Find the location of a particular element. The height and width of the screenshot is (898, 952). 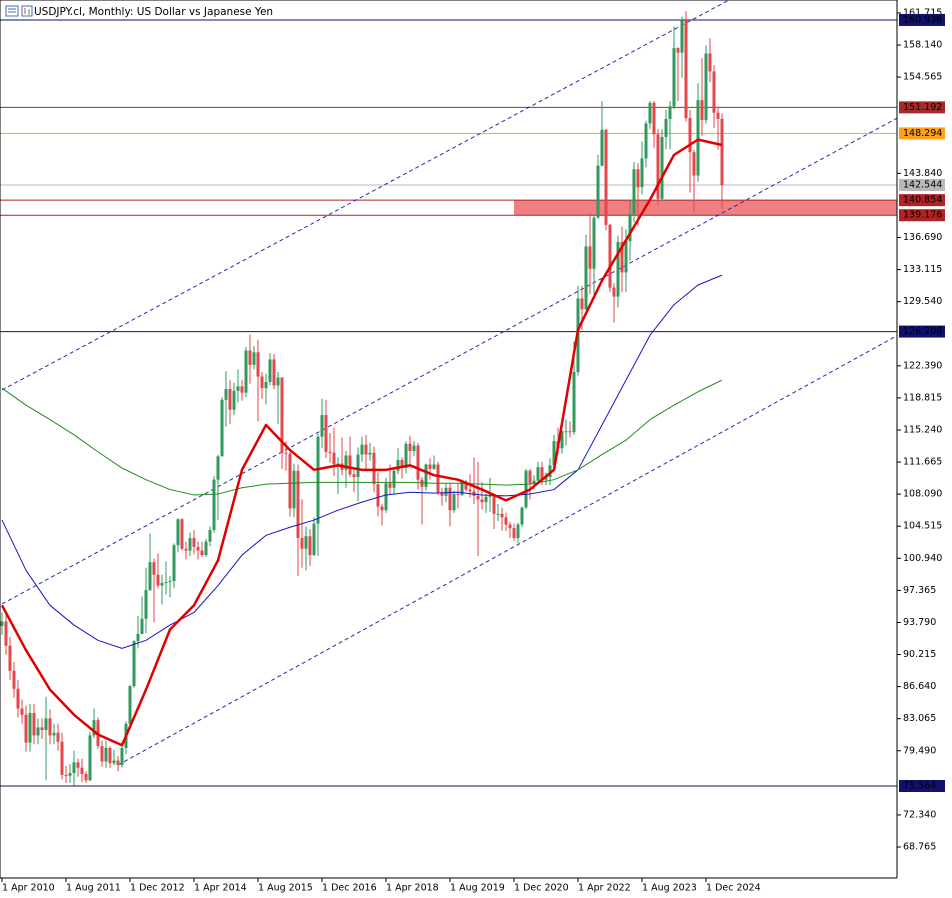

y-tick-label: 154.565 is located at coordinates (922, 77).